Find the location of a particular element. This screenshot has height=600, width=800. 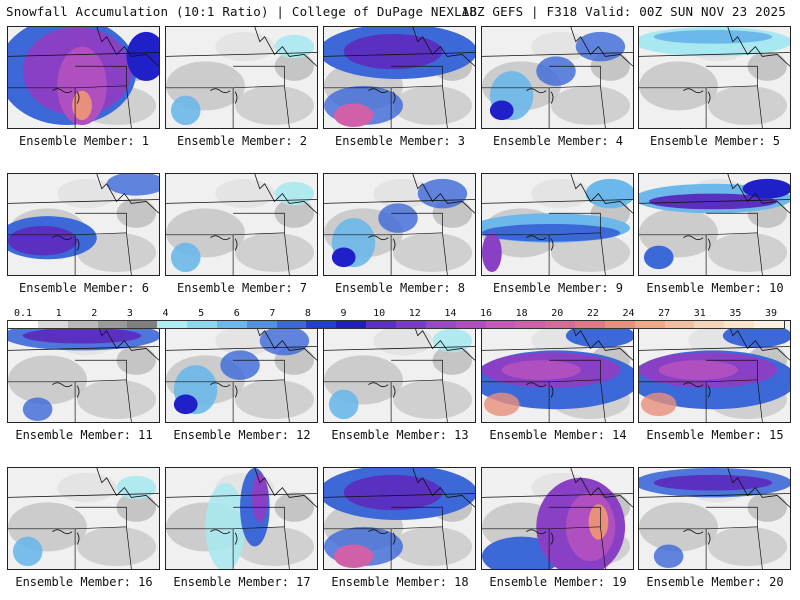

ensemble-member-label: Ensemble Member: 19 is located at coordinates (558, 582).